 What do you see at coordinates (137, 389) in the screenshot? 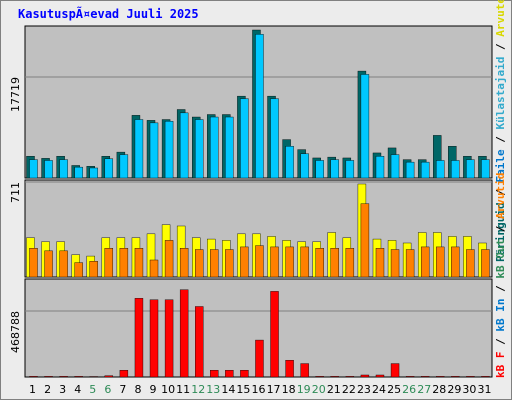
I see `x-tick-label: 8` at bounding box center [137, 389].